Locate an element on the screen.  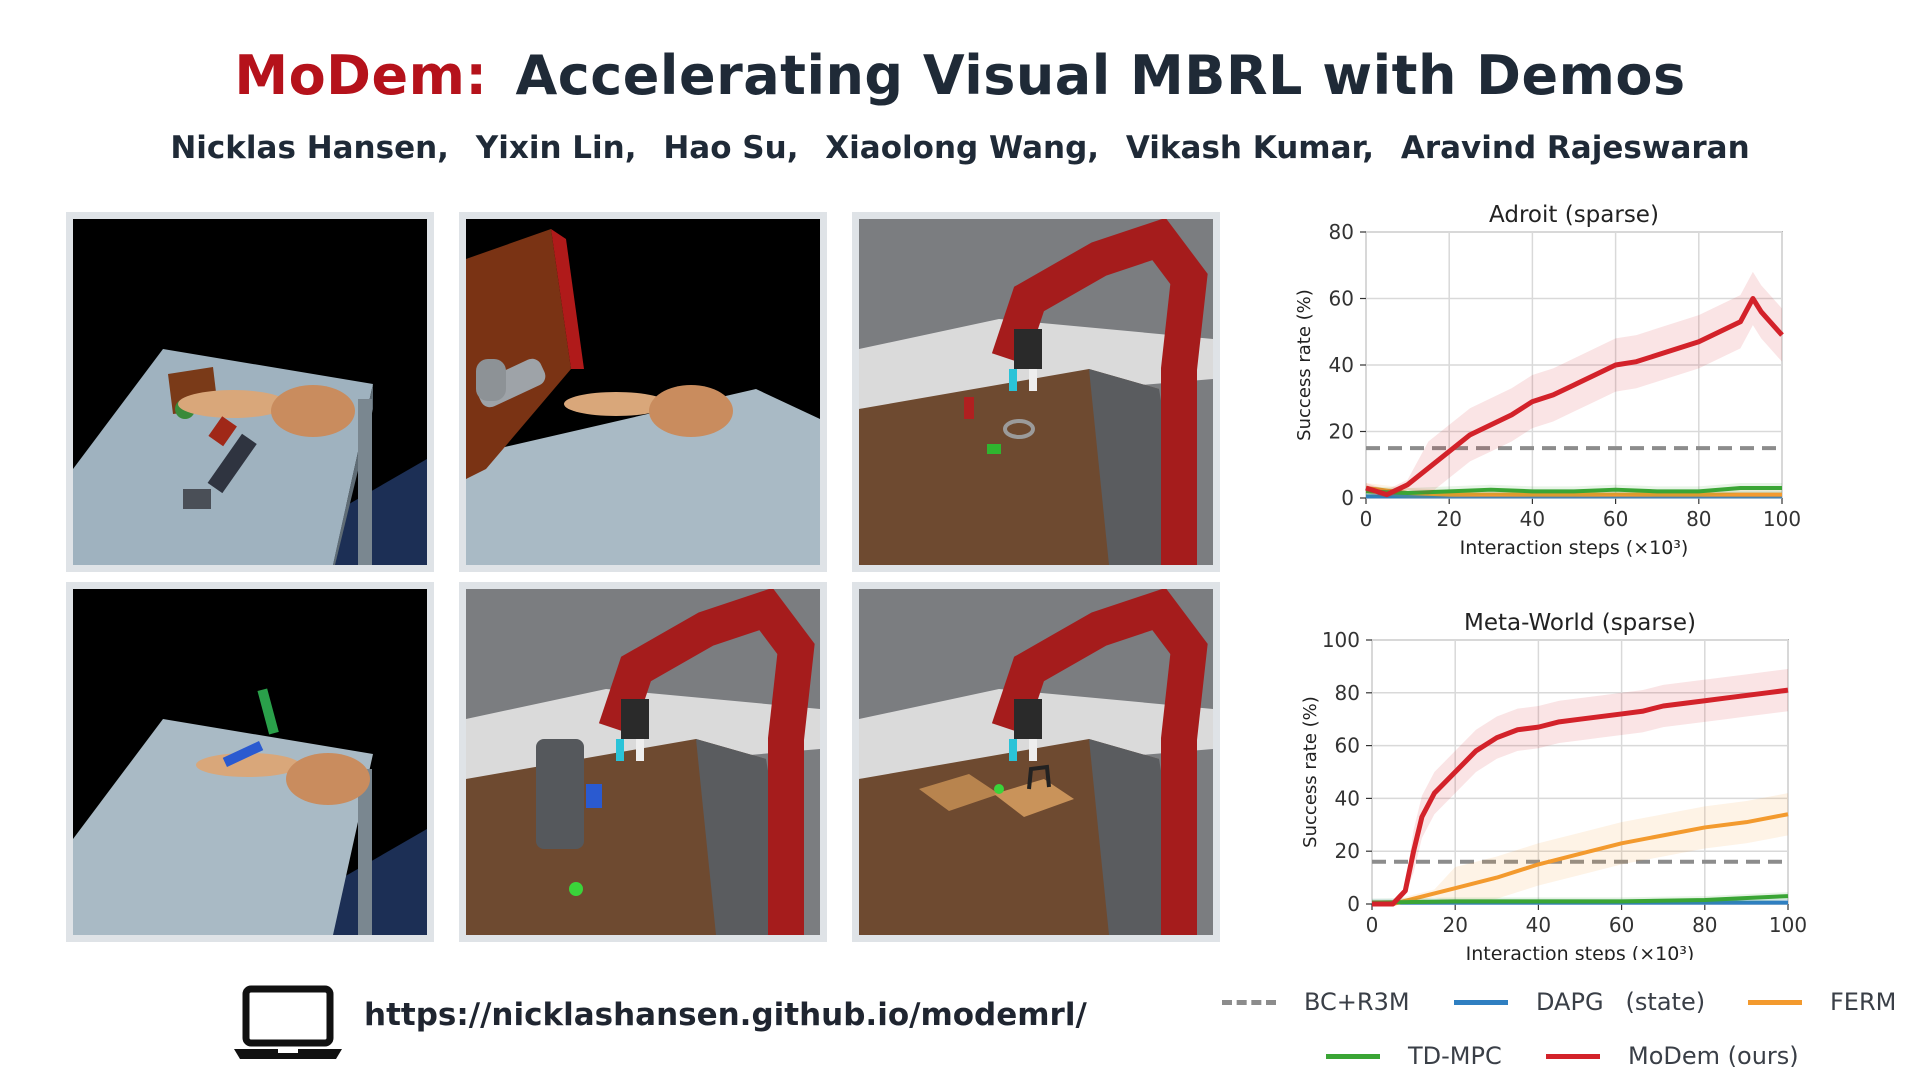
task-tile-metaworld-peg is located at coordinates (1036, 392).